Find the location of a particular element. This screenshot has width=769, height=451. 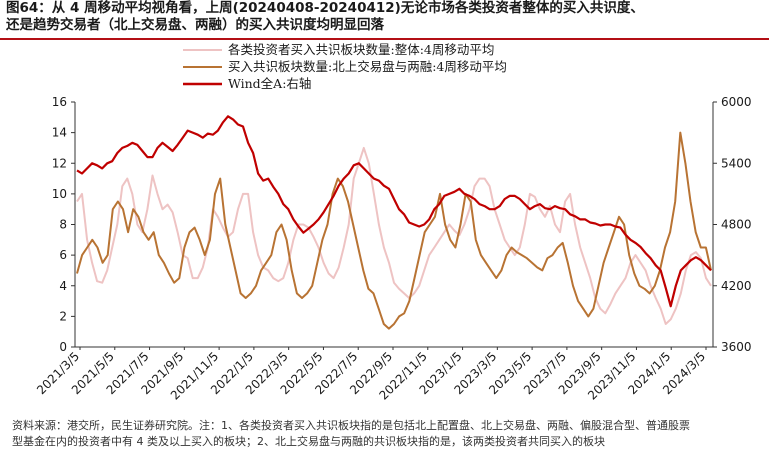

y-right-tick-label: 4200 is located at coordinates (736, 286).